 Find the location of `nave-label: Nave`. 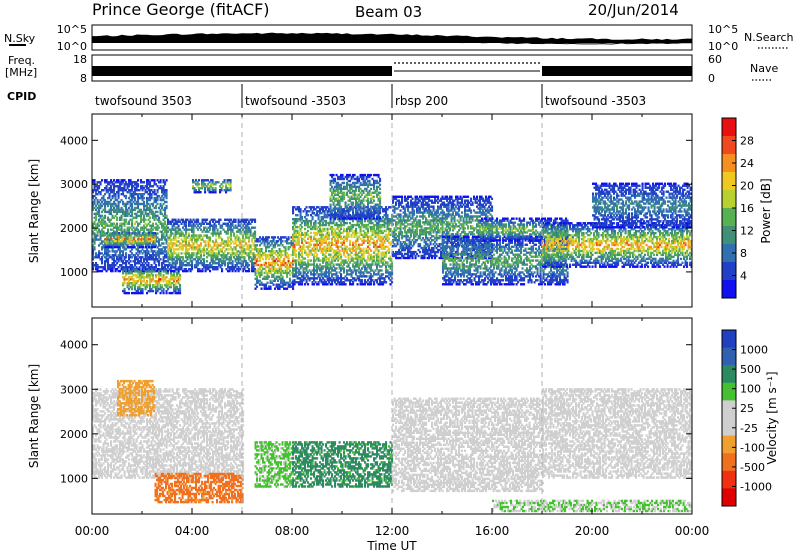

nave-label: Nave is located at coordinates (764, 68).